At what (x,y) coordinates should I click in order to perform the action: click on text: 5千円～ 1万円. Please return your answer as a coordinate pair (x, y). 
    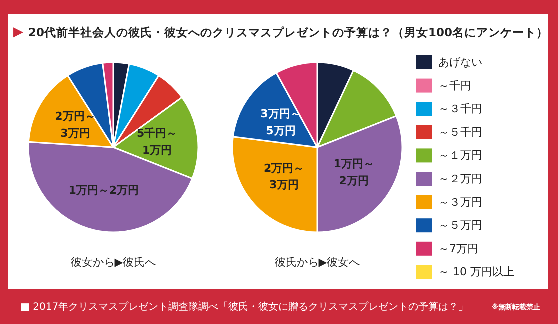
    Looking at the image, I should click on (157, 142).